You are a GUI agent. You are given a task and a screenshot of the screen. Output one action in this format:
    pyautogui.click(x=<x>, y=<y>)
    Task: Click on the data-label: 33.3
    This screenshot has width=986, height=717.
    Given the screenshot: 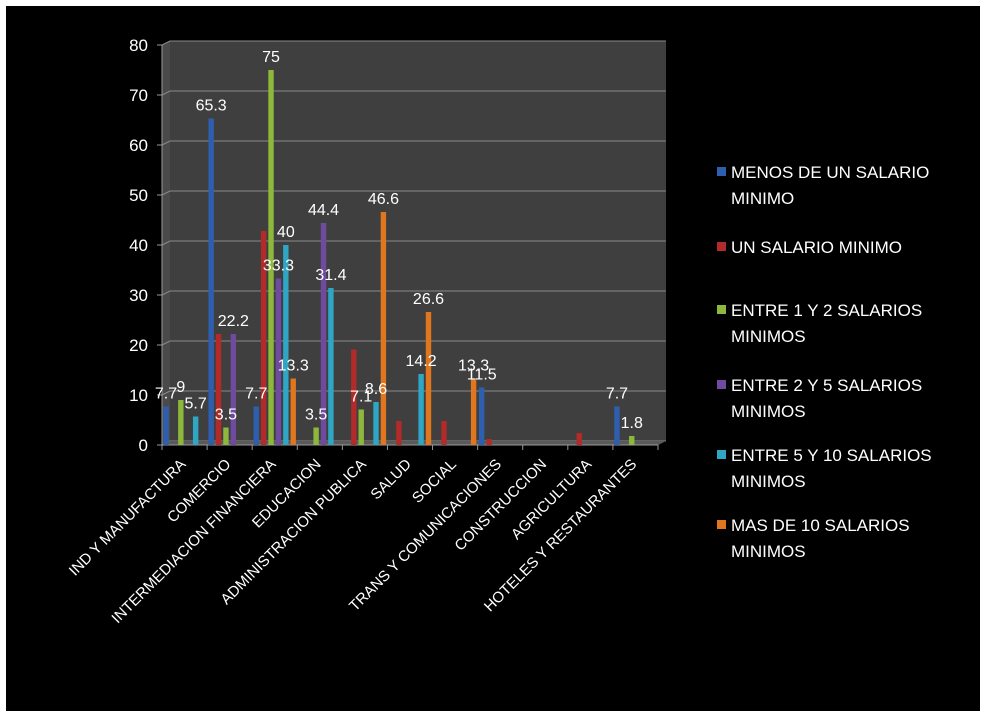 What is the action you would take?
    pyautogui.click(x=278, y=266)
    